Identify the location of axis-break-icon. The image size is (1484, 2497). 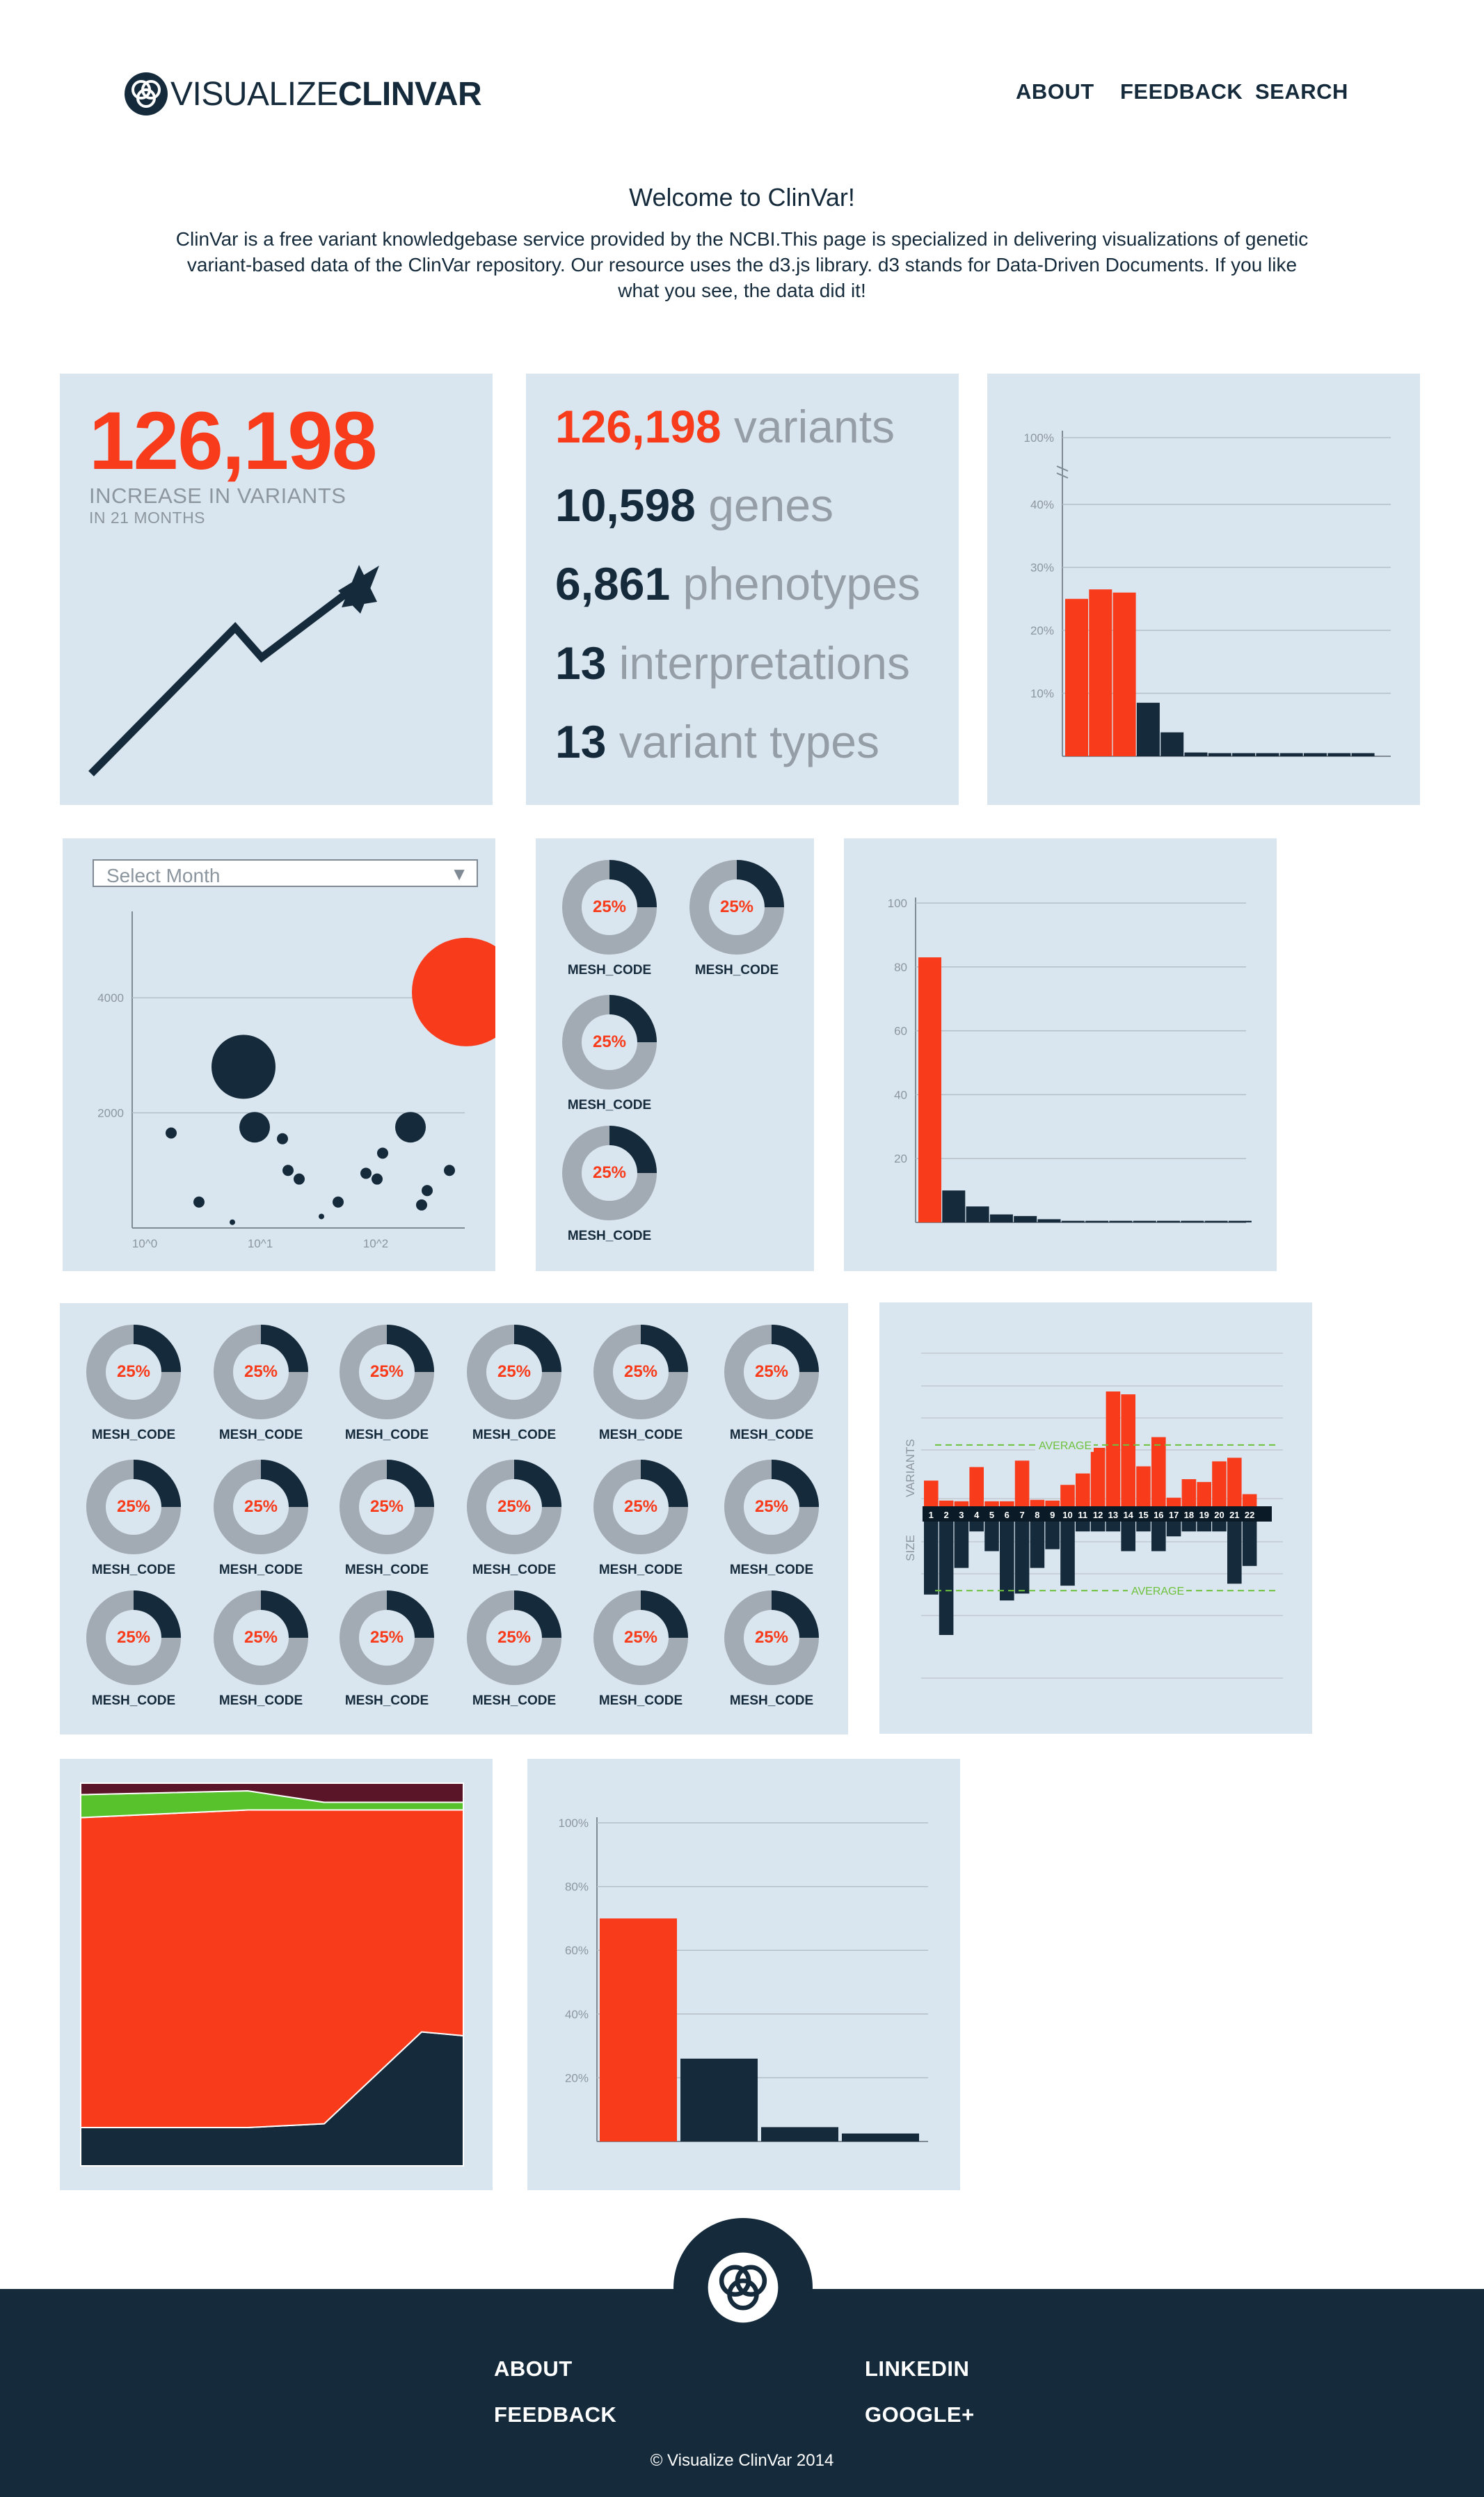
(1062, 472).